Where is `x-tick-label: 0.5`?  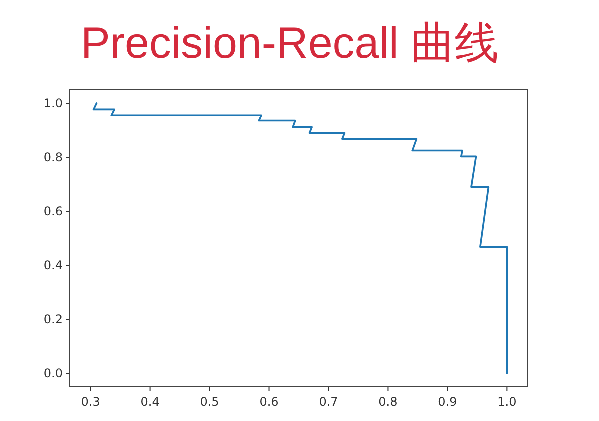
x-tick-label: 0.5 is located at coordinates (210, 402).